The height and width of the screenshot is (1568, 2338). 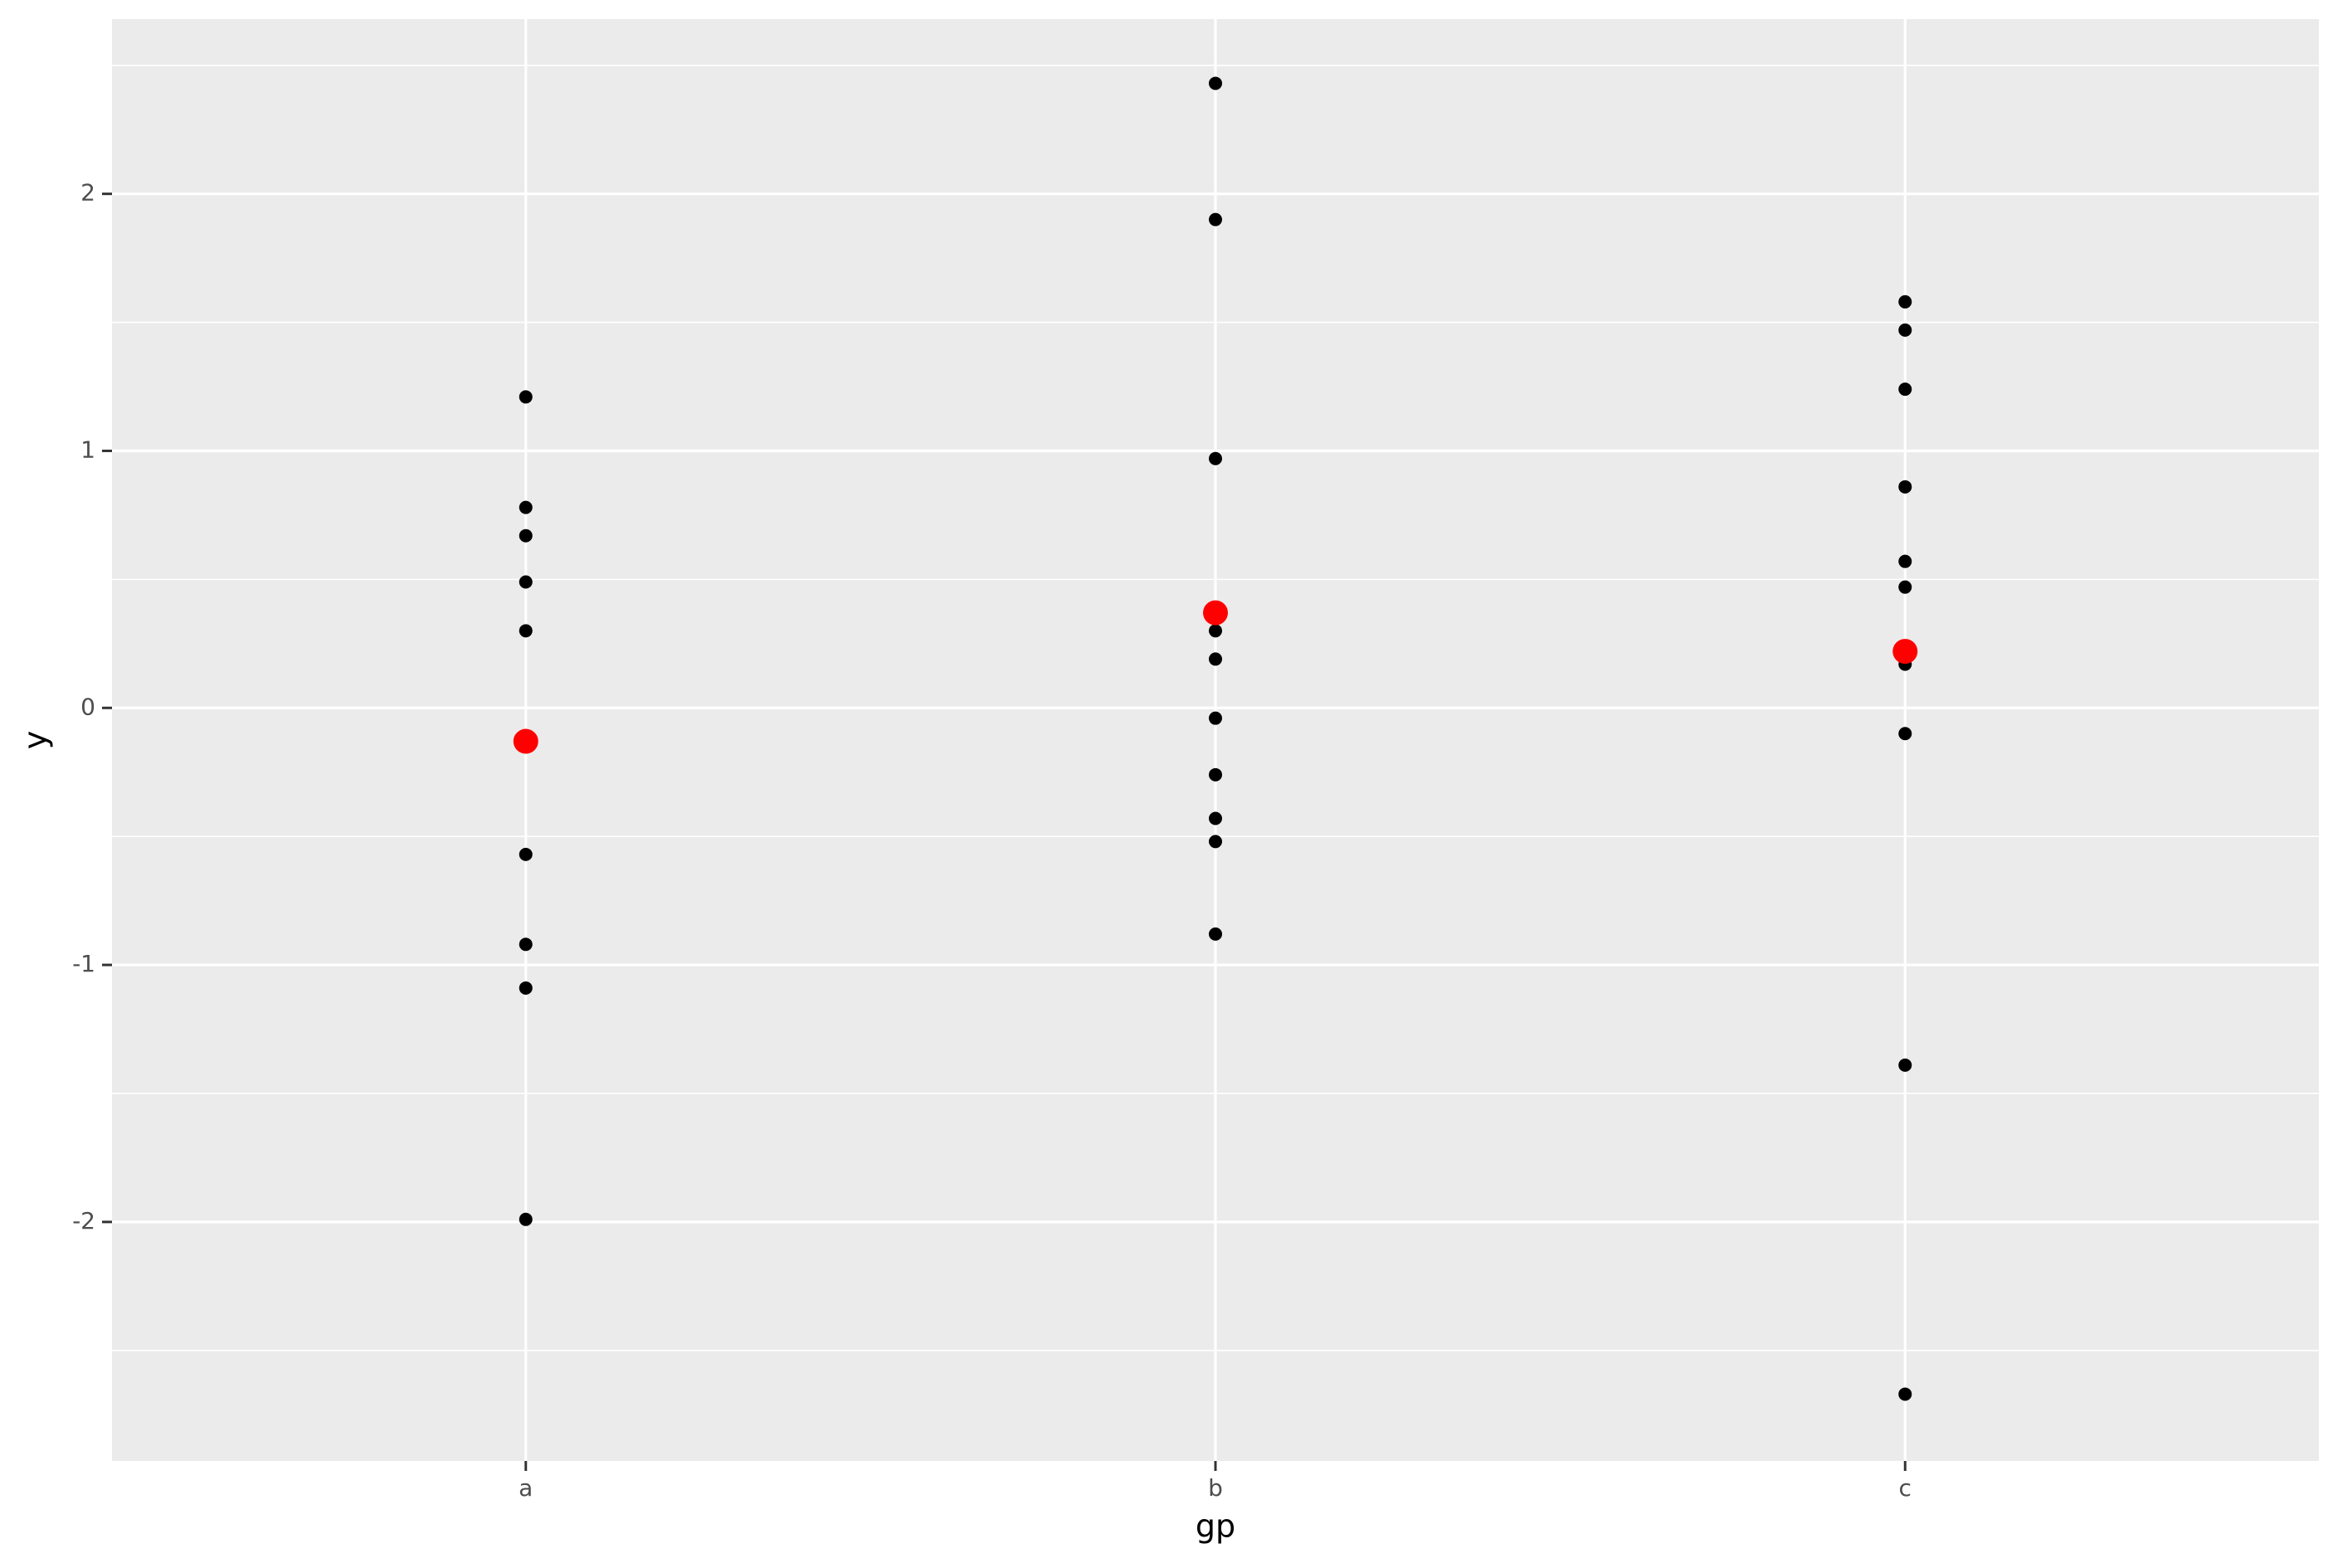 What do you see at coordinates (1215, 1526) in the screenshot?
I see `x-axis-title: gp` at bounding box center [1215, 1526].